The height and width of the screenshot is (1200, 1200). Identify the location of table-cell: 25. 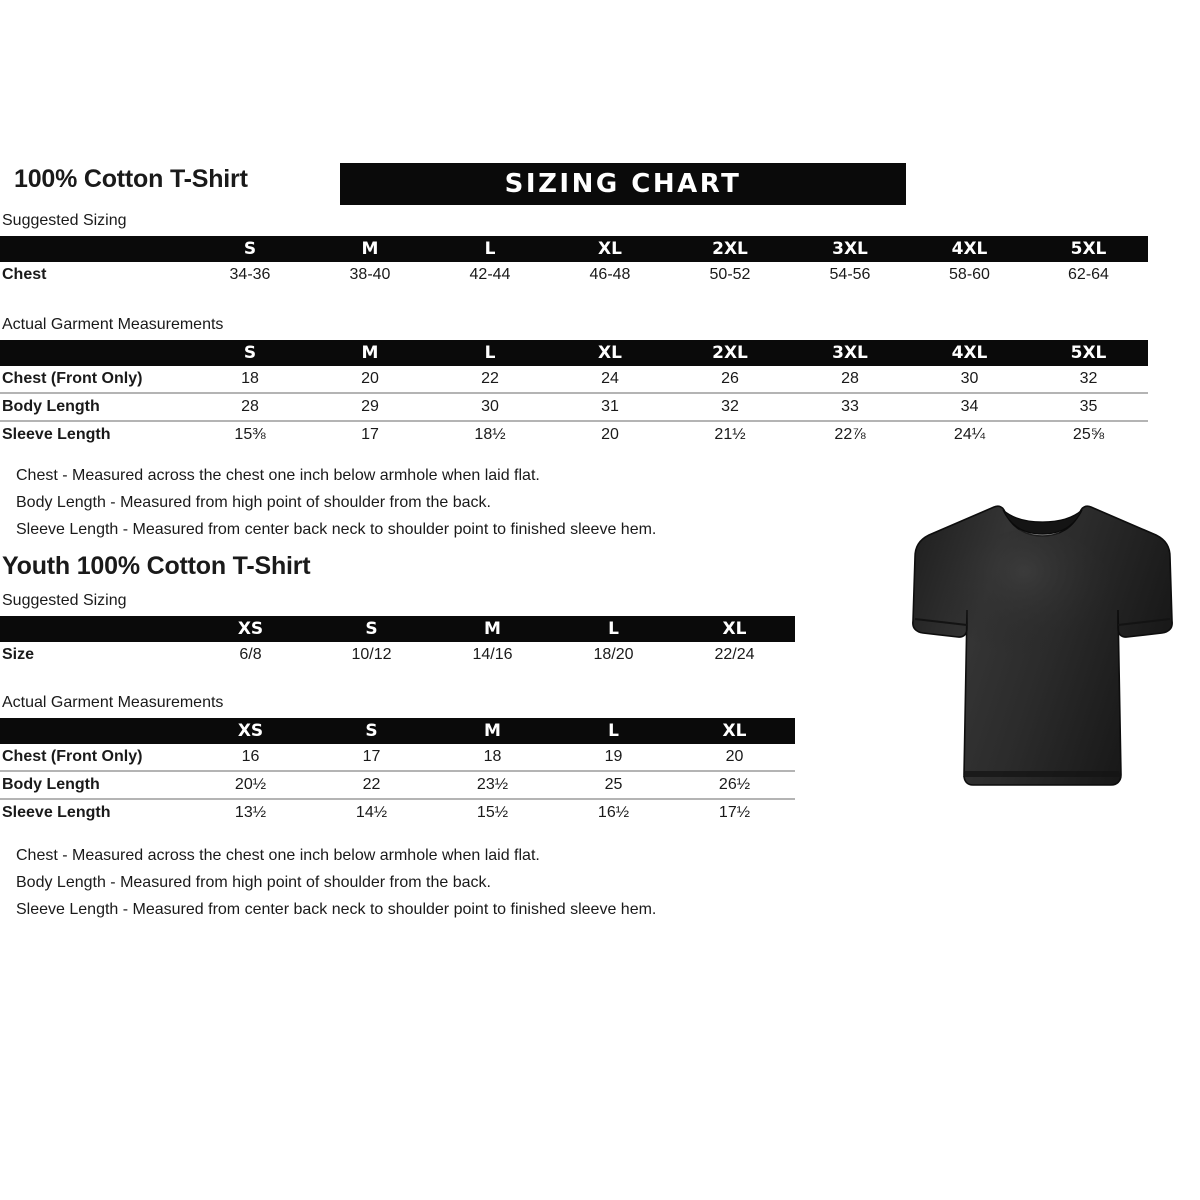
(613, 784).